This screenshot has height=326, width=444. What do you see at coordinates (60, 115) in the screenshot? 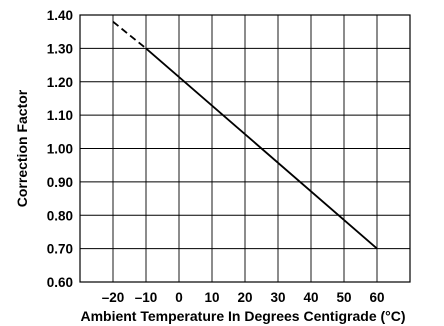
I see `y-tick-label: 1.10` at bounding box center [60, 115].